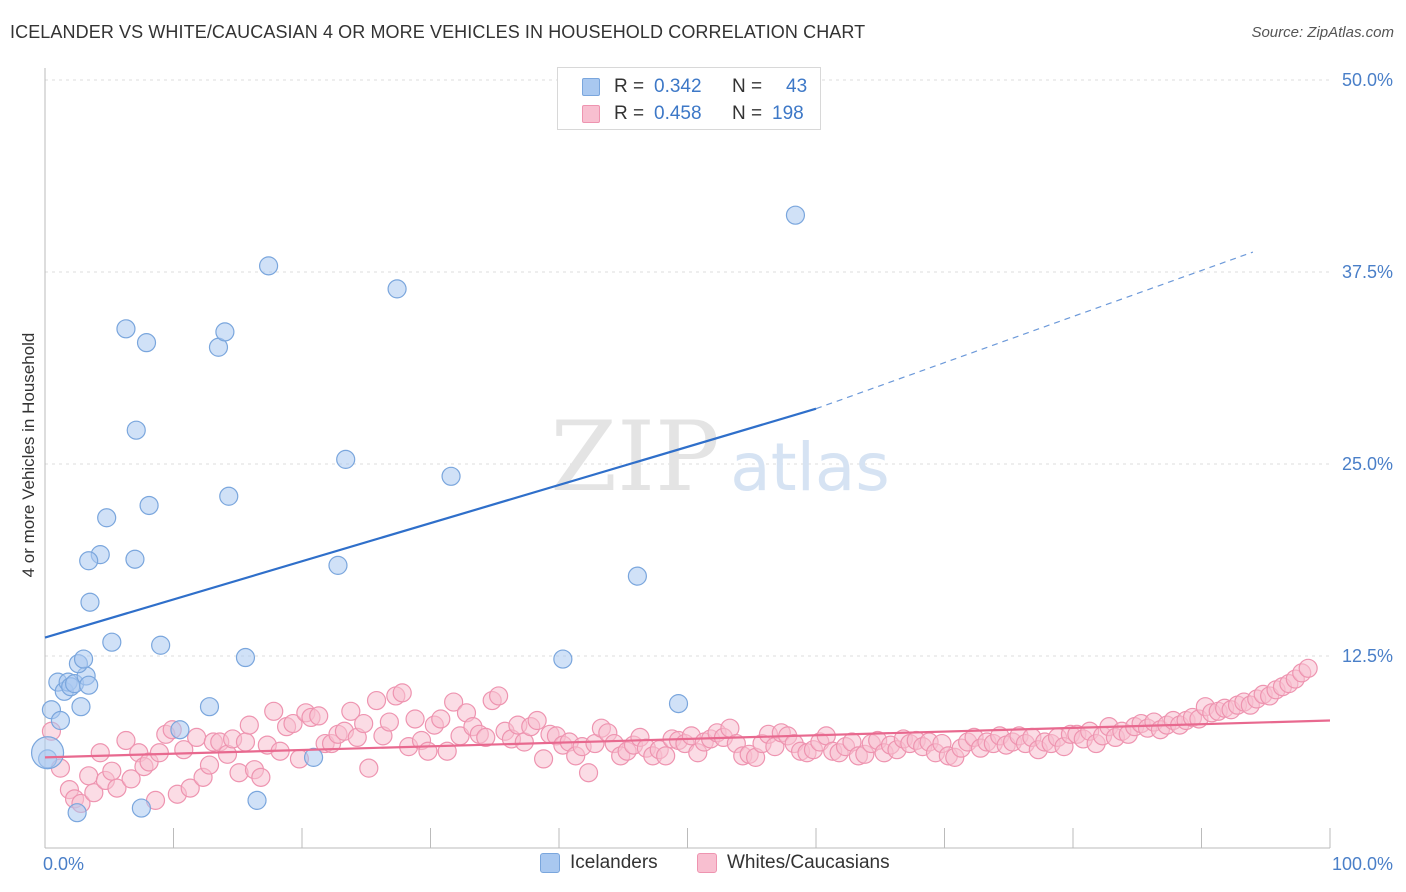  Describe the element at coordinates (28, 455) in the screenshot. I see `y-axis-label: 4 or more Vehicles in Household` at that location.